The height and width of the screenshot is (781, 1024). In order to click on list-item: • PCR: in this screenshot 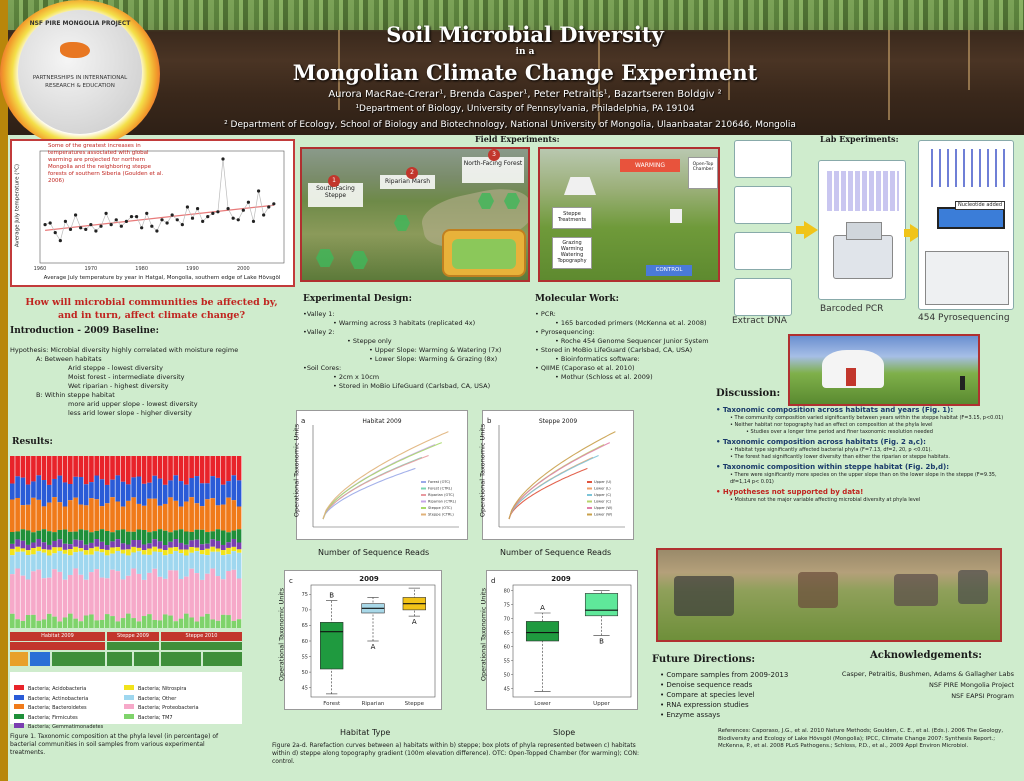, I will do `click(545, 314)`.